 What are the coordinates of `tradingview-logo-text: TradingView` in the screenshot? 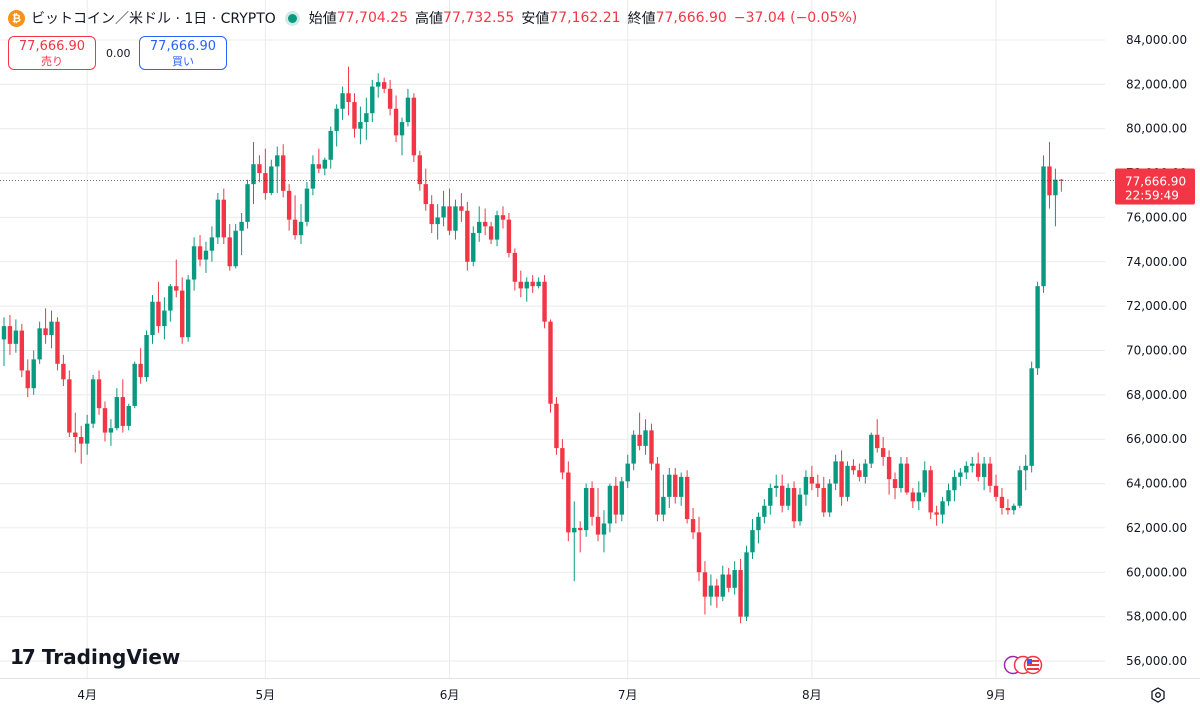 It's located at (111, 657).